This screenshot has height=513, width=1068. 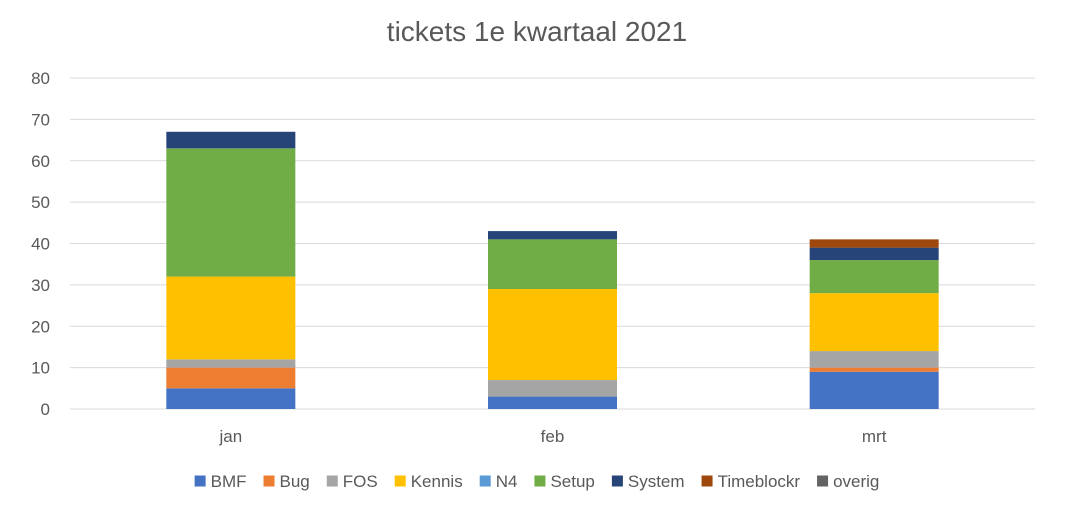 What do you see at coordinates (40, 326) in the screenshot?
I see `y-tick-label: 20` at bounding box center [40, 326].